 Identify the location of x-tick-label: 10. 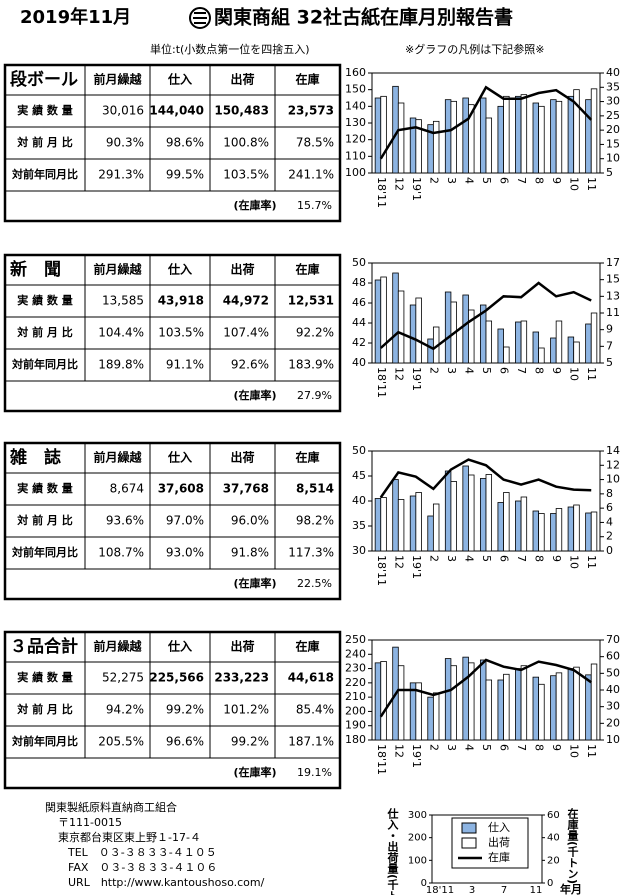
(574, 751).